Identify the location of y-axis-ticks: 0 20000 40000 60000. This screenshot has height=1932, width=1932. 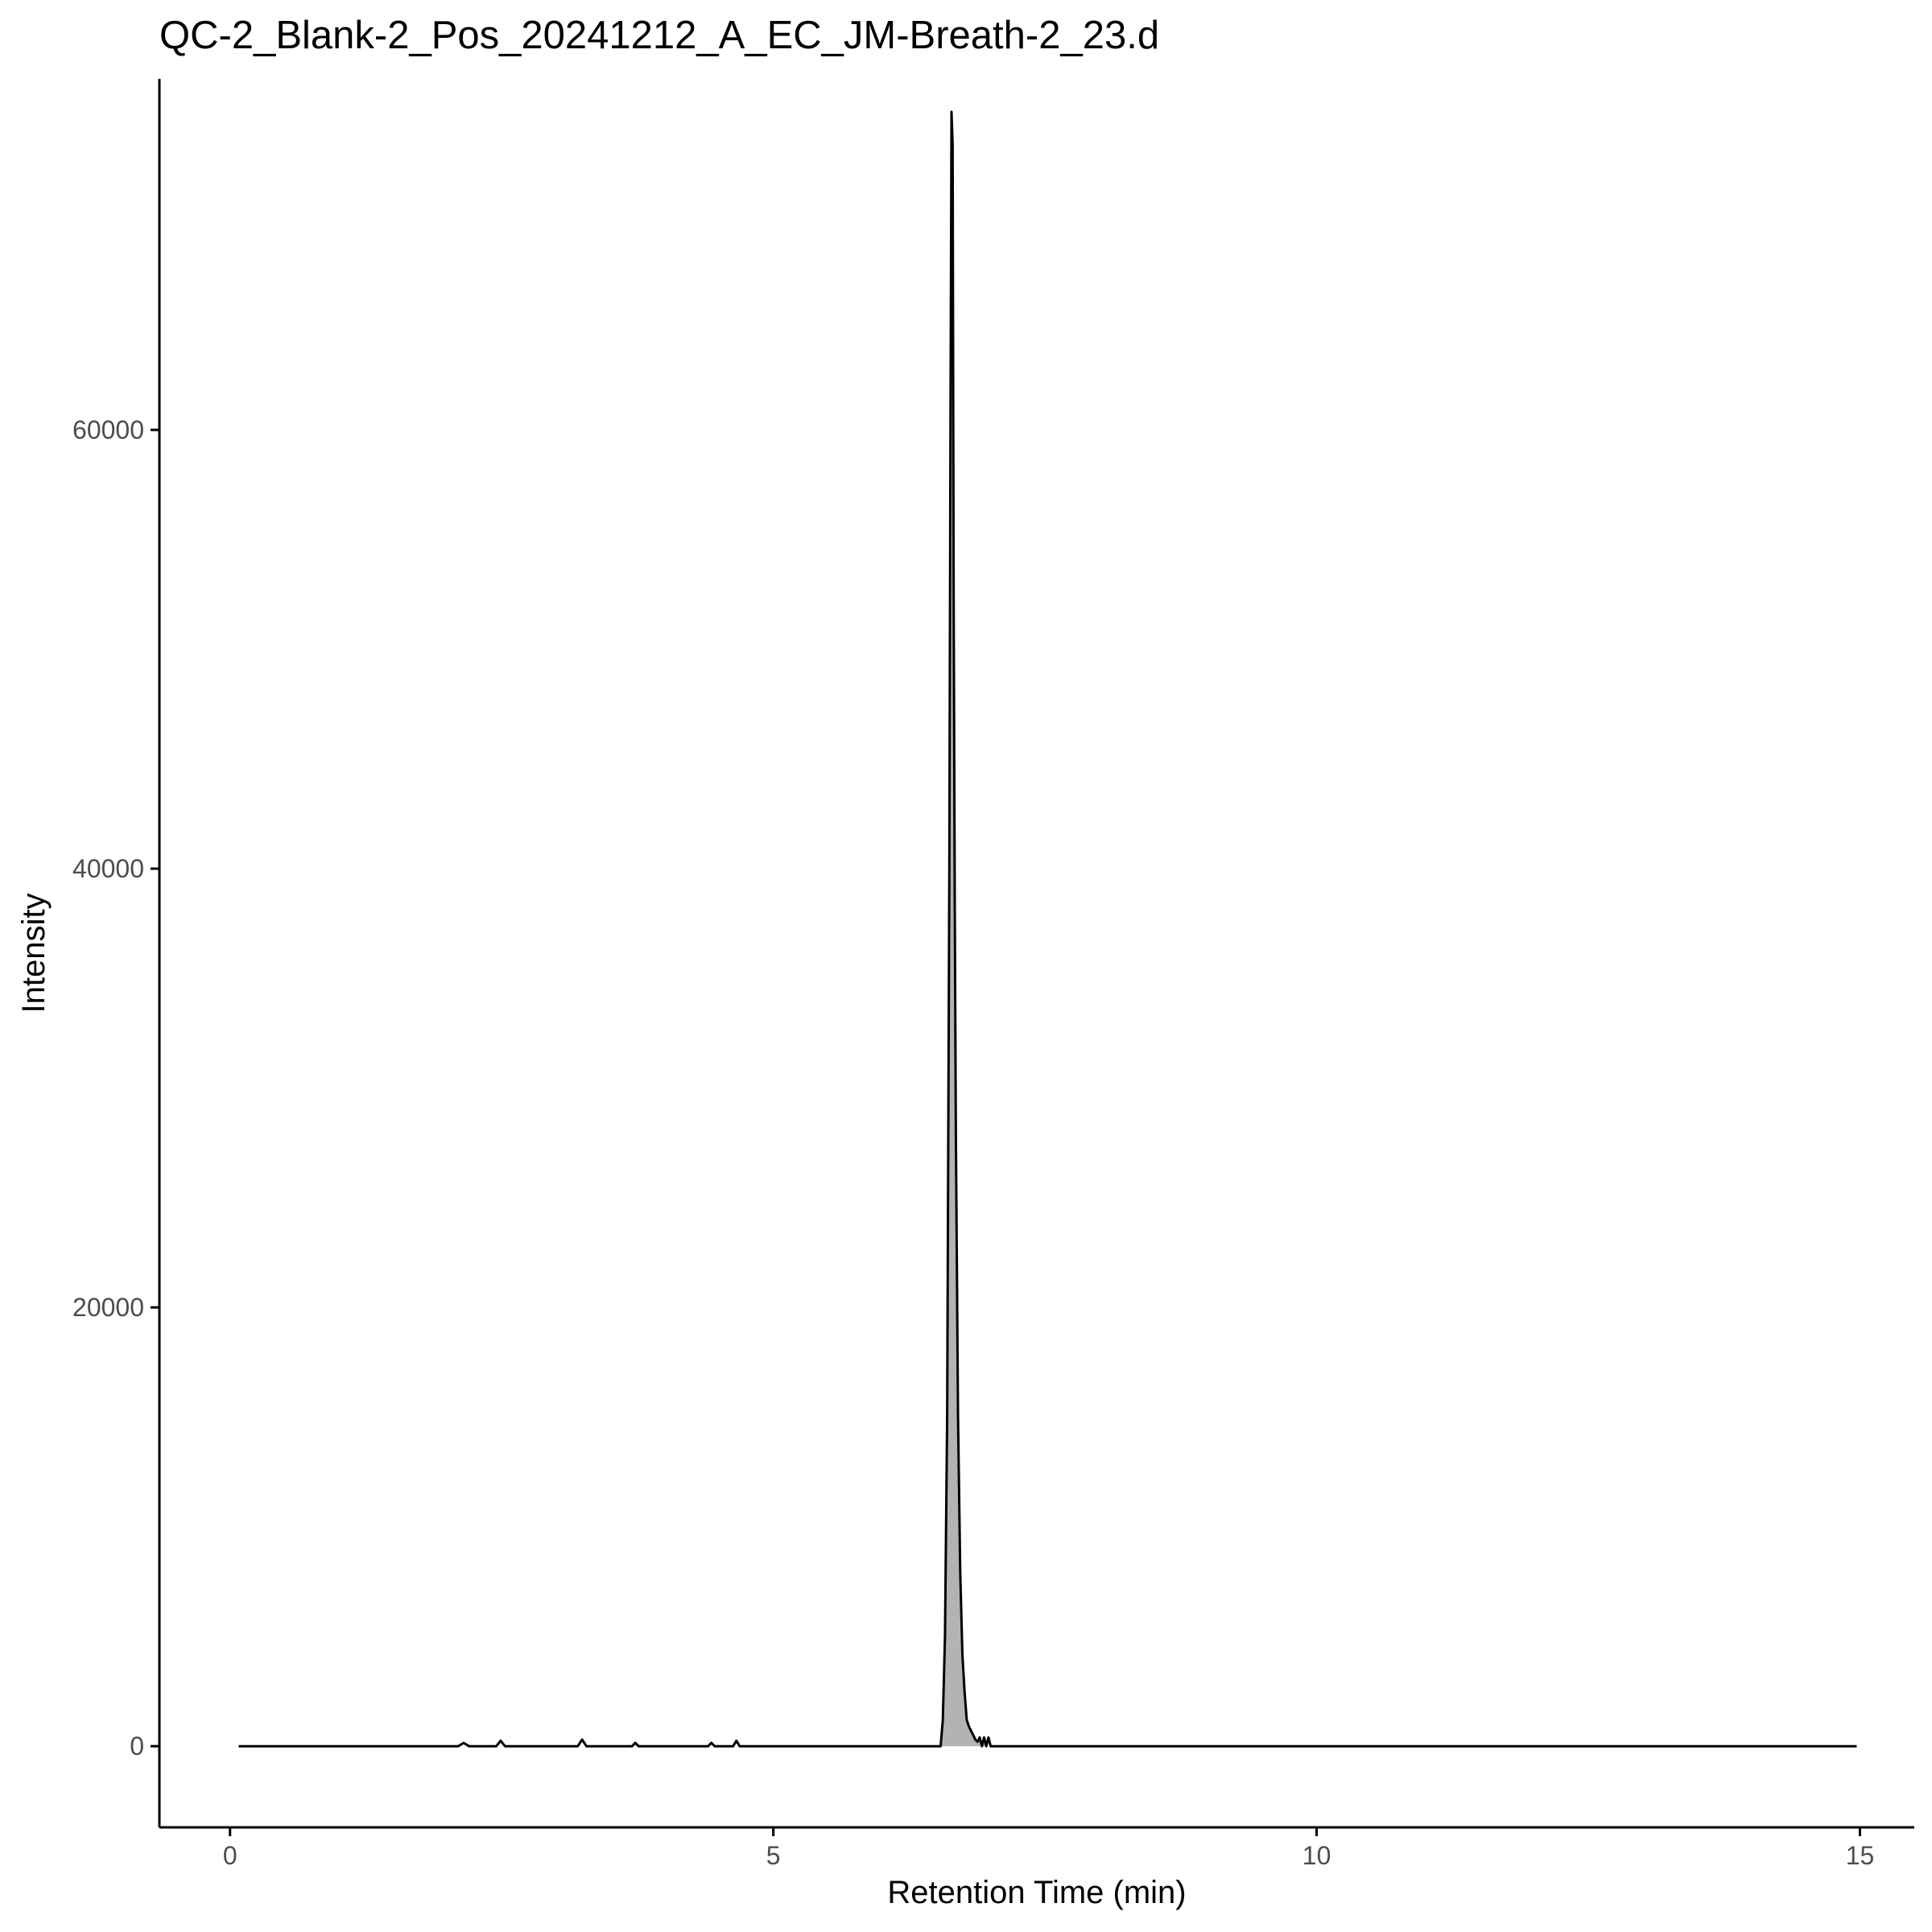
(116, 1088).